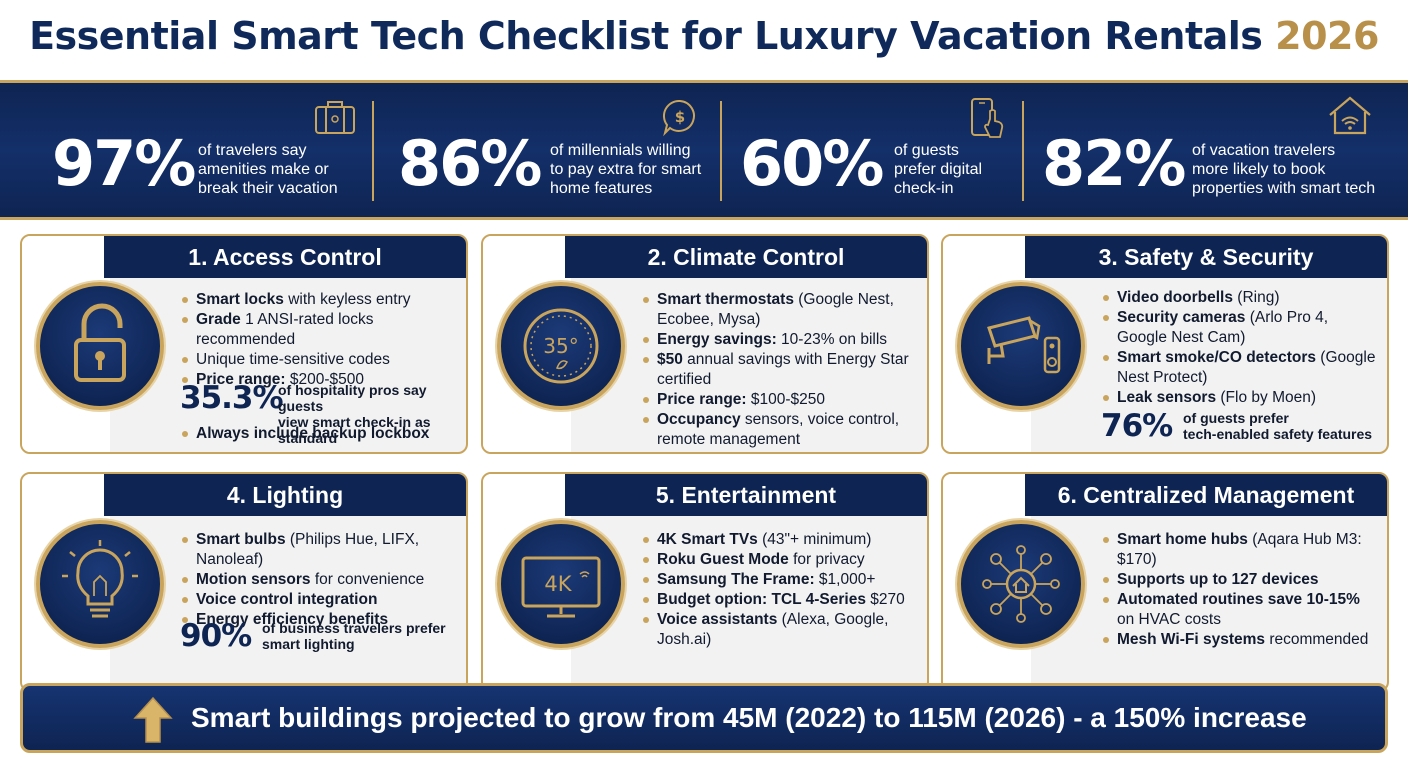 The width and height of the screenshot is (1408, 768). What do you see at coordinates (1021, 584) in the screenshot?
I see `hub-network-icon` at bounding box center [1021, 584].